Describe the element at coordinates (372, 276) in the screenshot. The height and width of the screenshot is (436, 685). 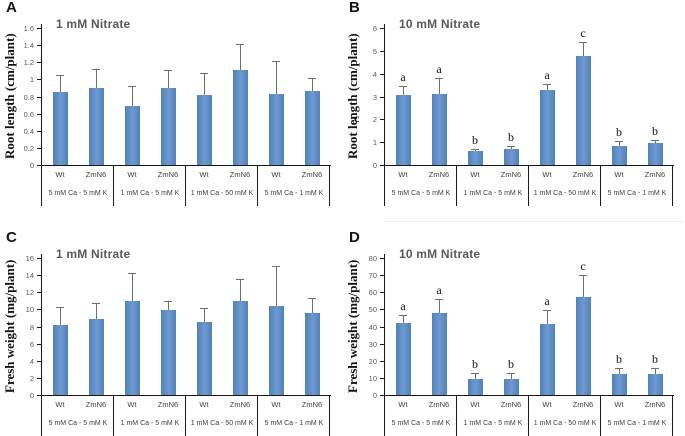
I see `y-tick-label: 70` at that location.